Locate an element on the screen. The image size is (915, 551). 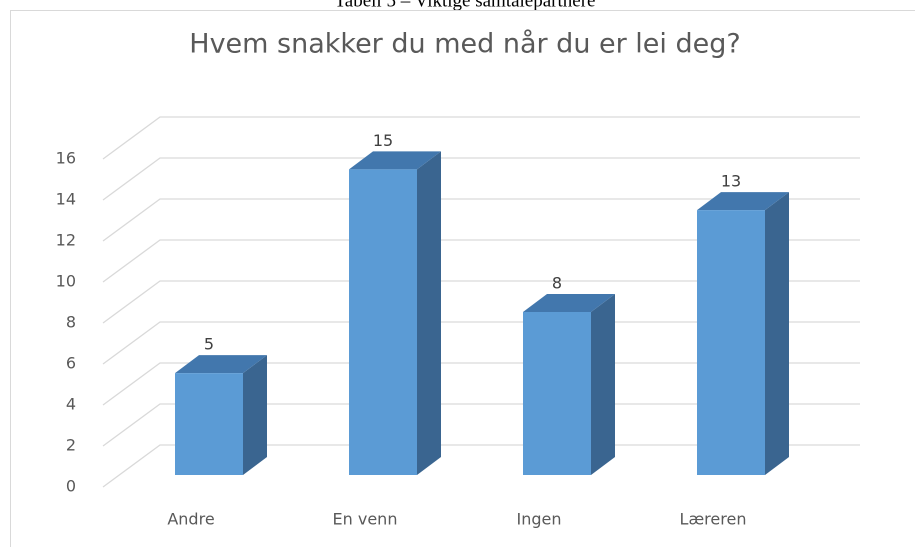
caption: Tabell 5 – Viktige samtalepartnere is located at coordinates (465, 5).